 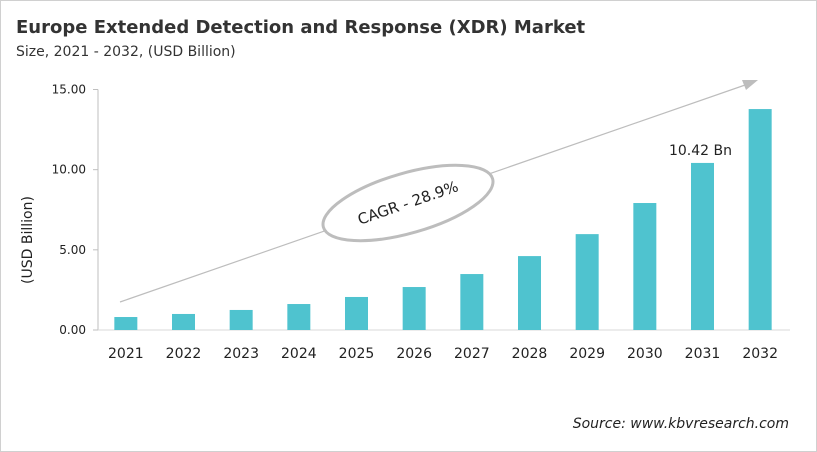 I want to click on data-label: 10.42 Bn, so click(x=700, y=151).